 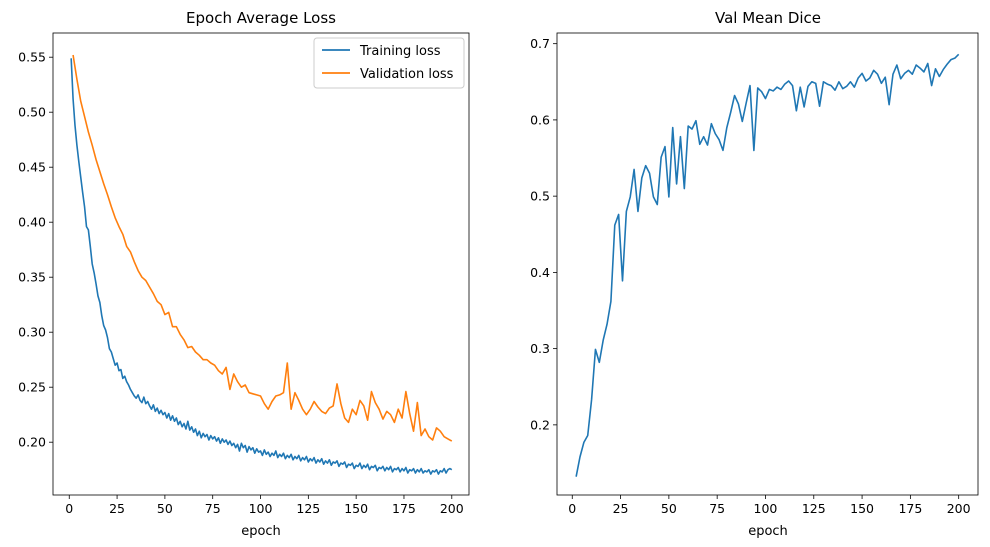 I want to click on y-tick-label: 0.4, so click(x=540, y=272).